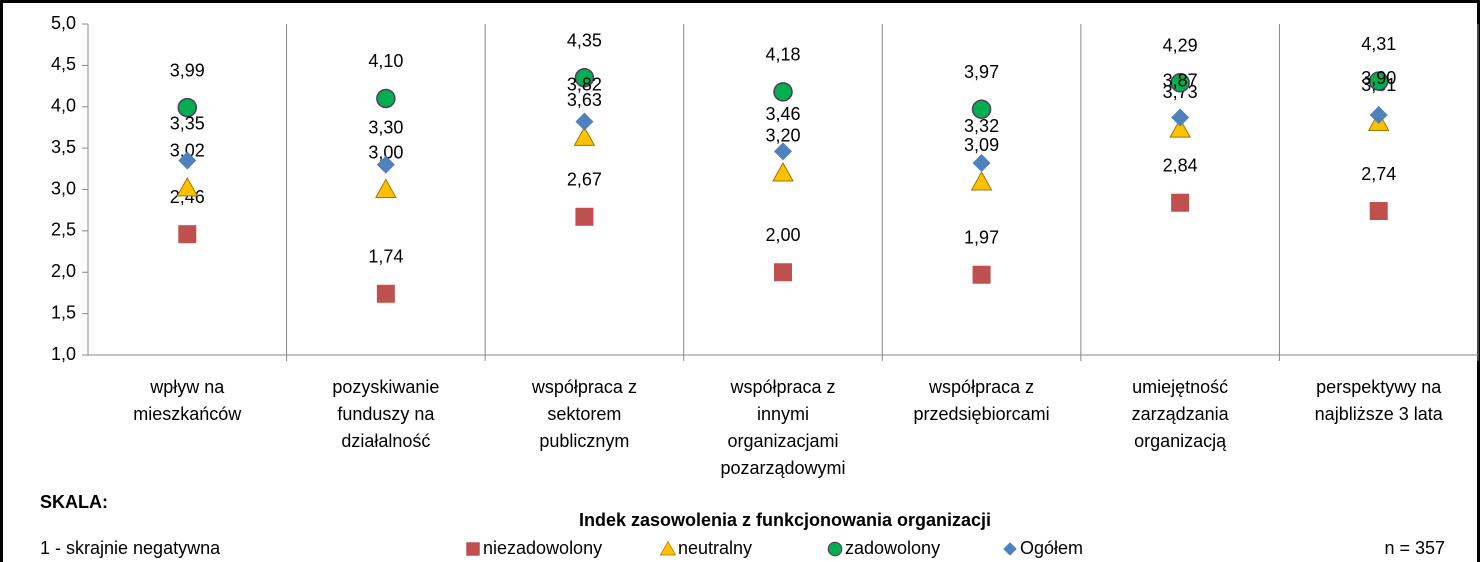  I want to click on x-tick-label: sektorem, so click(584, 414).